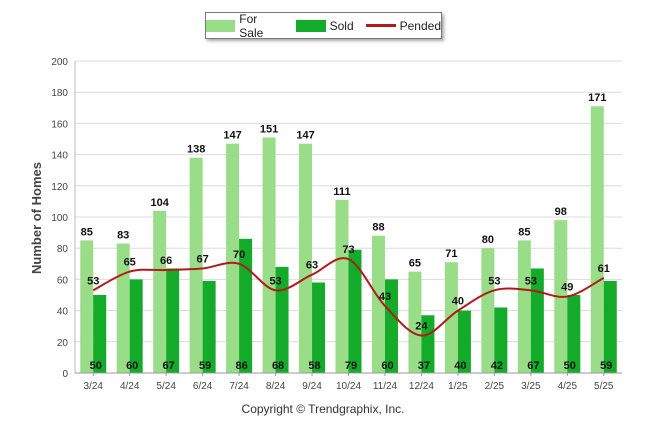  What do you see at coordinates (93, 386) in the screenshot?
I see `x-tick-label: 3/24` at bounding box center [93, 386].